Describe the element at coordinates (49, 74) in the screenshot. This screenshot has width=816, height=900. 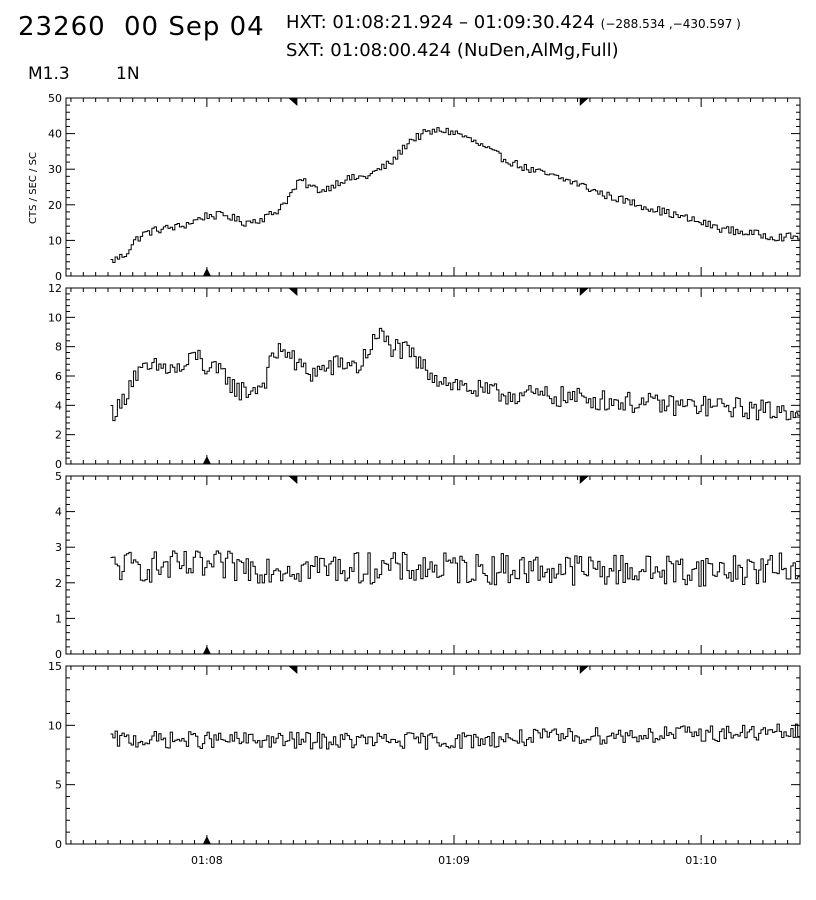
I see `goes-class: M1.3` at that location.